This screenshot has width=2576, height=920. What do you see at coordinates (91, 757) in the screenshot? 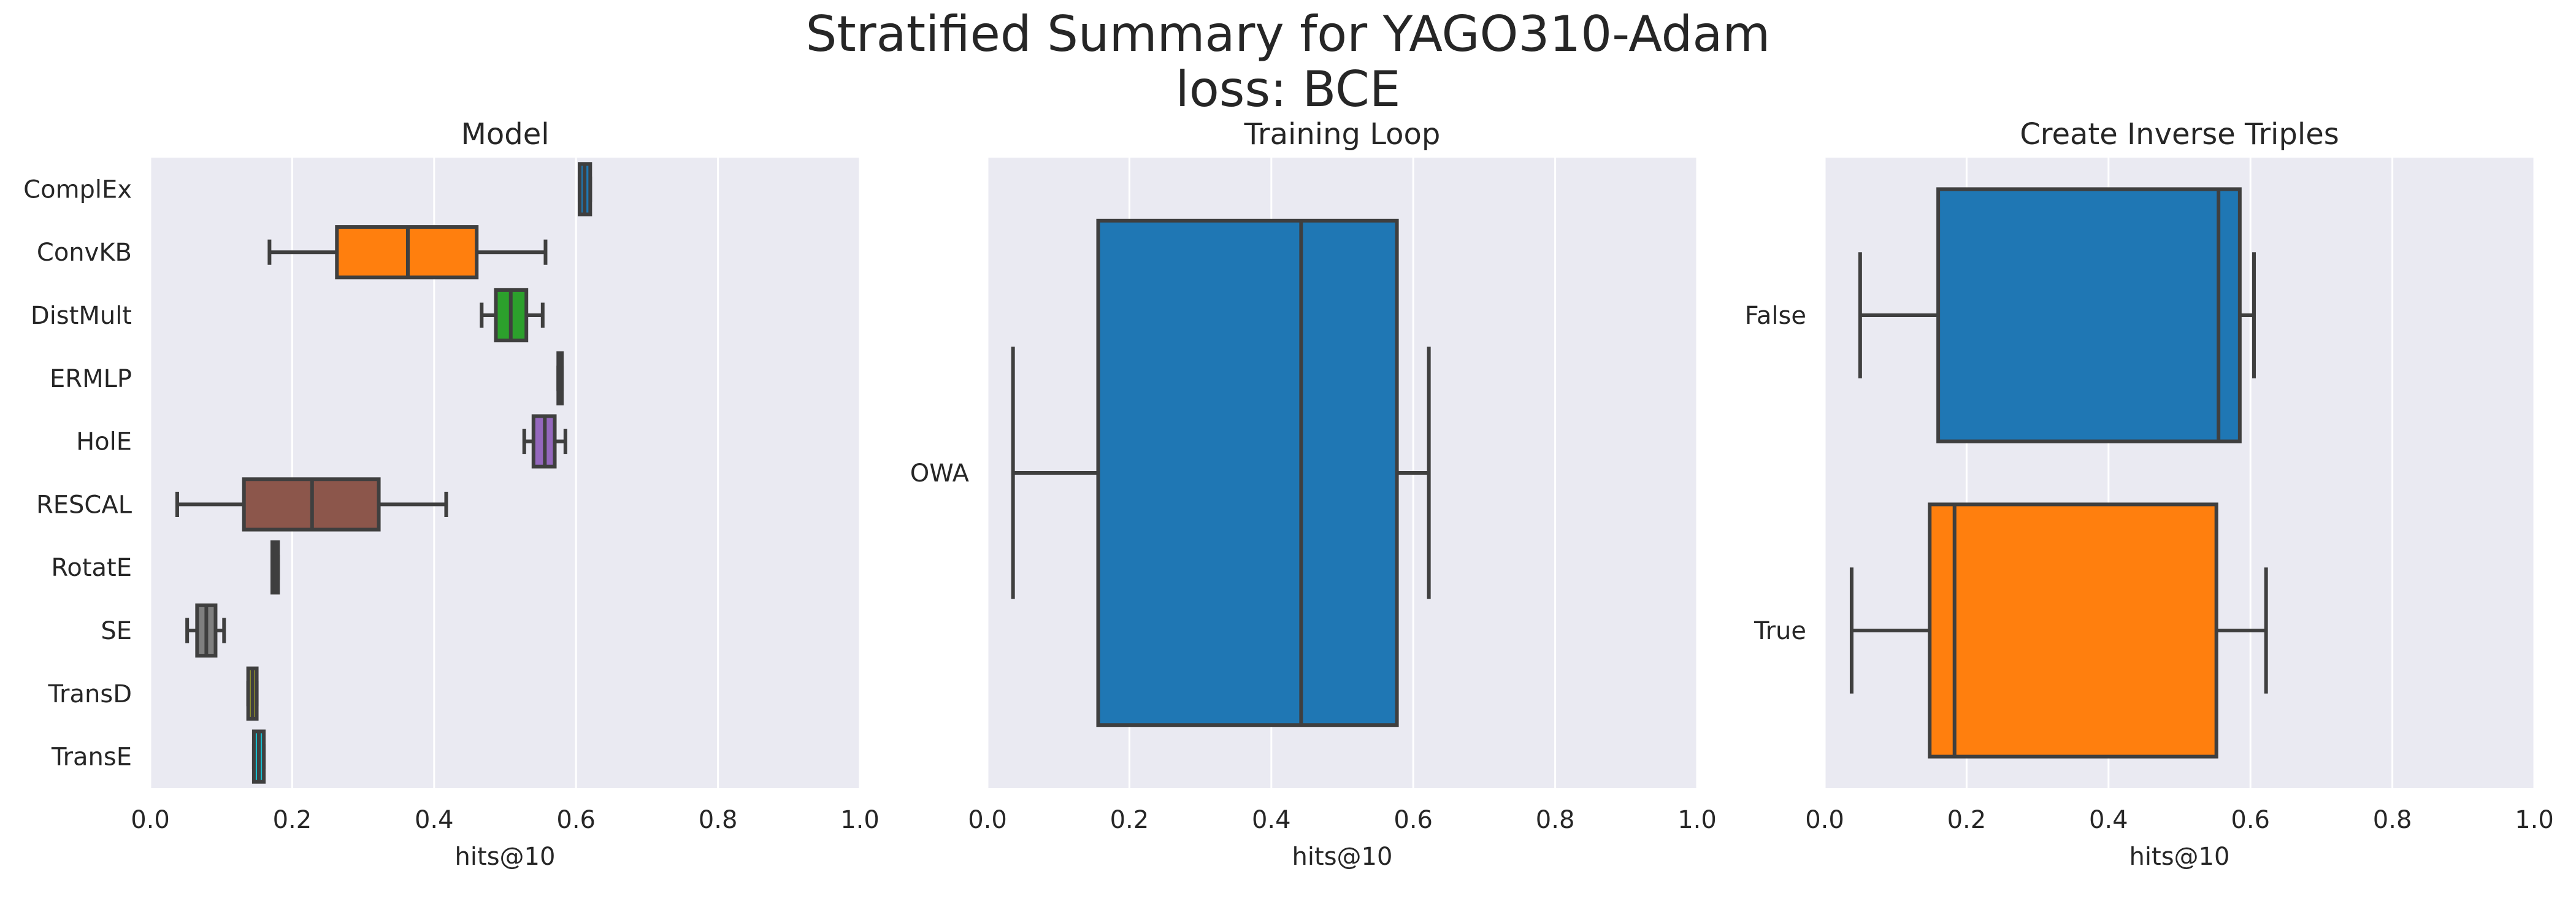
I see `y-tick-label: TransE` at bounding box center [91, 757].